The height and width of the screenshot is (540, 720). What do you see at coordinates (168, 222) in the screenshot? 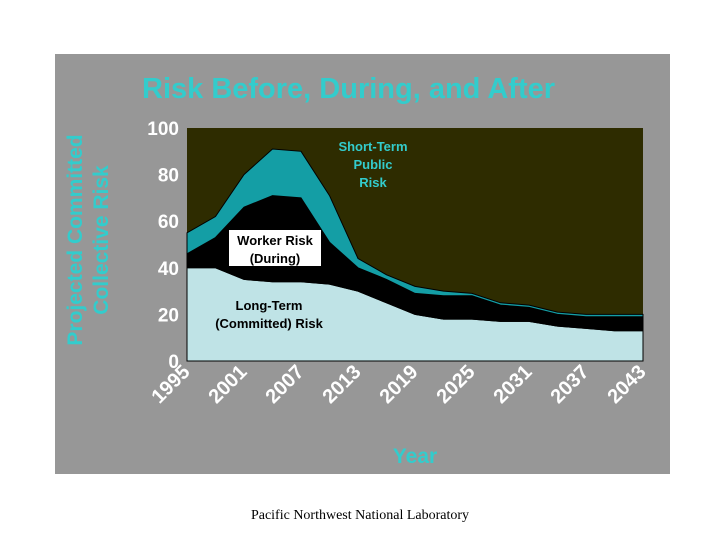
I see `y-tick-label: 60` at bounding box center [168, 222].